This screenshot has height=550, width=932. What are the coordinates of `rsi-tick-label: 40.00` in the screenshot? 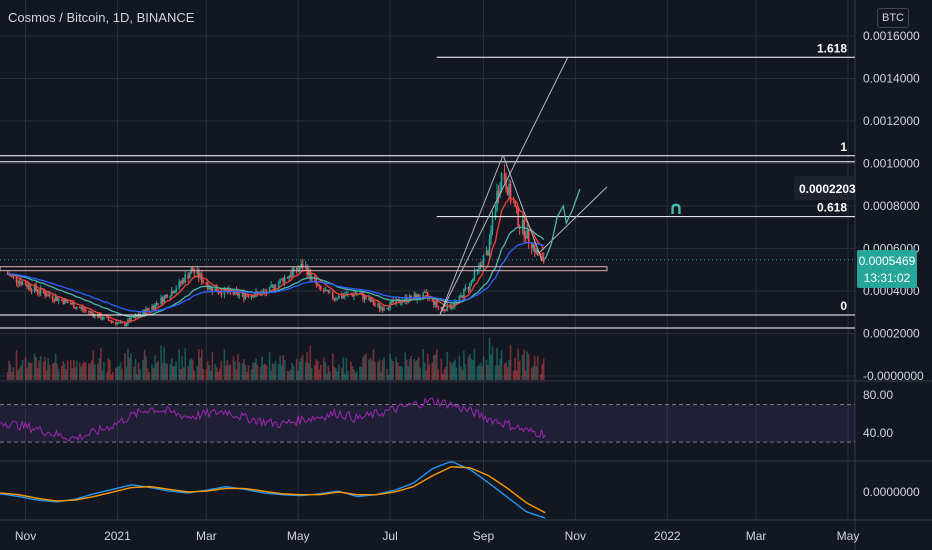 It's located at (878, 433).